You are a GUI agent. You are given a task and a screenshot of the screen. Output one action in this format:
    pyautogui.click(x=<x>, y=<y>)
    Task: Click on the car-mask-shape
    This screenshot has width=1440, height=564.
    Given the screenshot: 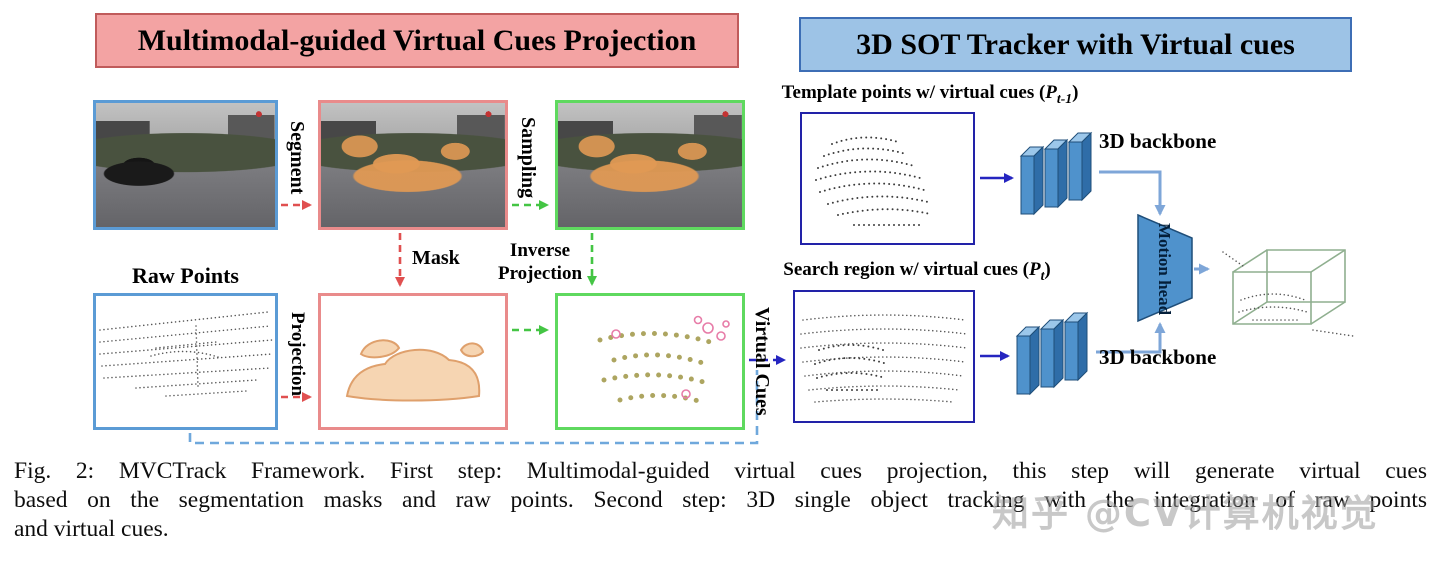 What is the action you would take?
    pyautogui.click(x=415, y=370)
    